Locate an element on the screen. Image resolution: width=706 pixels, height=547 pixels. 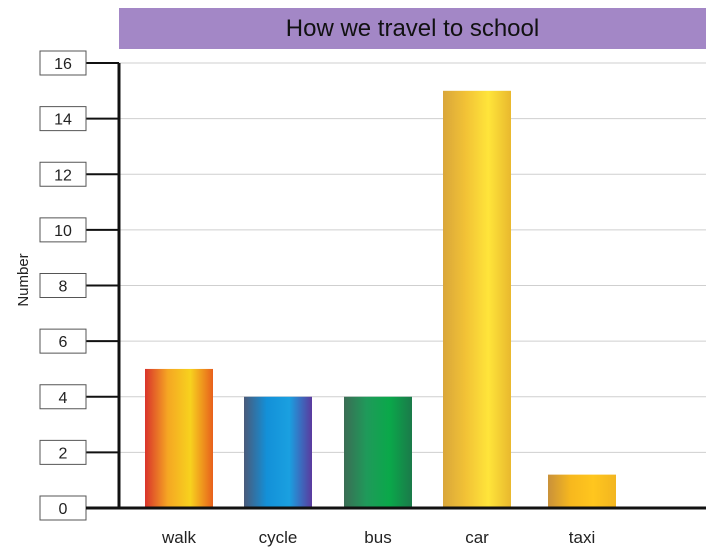
y-tick-label: 0 is located at coordinates (63, 509).